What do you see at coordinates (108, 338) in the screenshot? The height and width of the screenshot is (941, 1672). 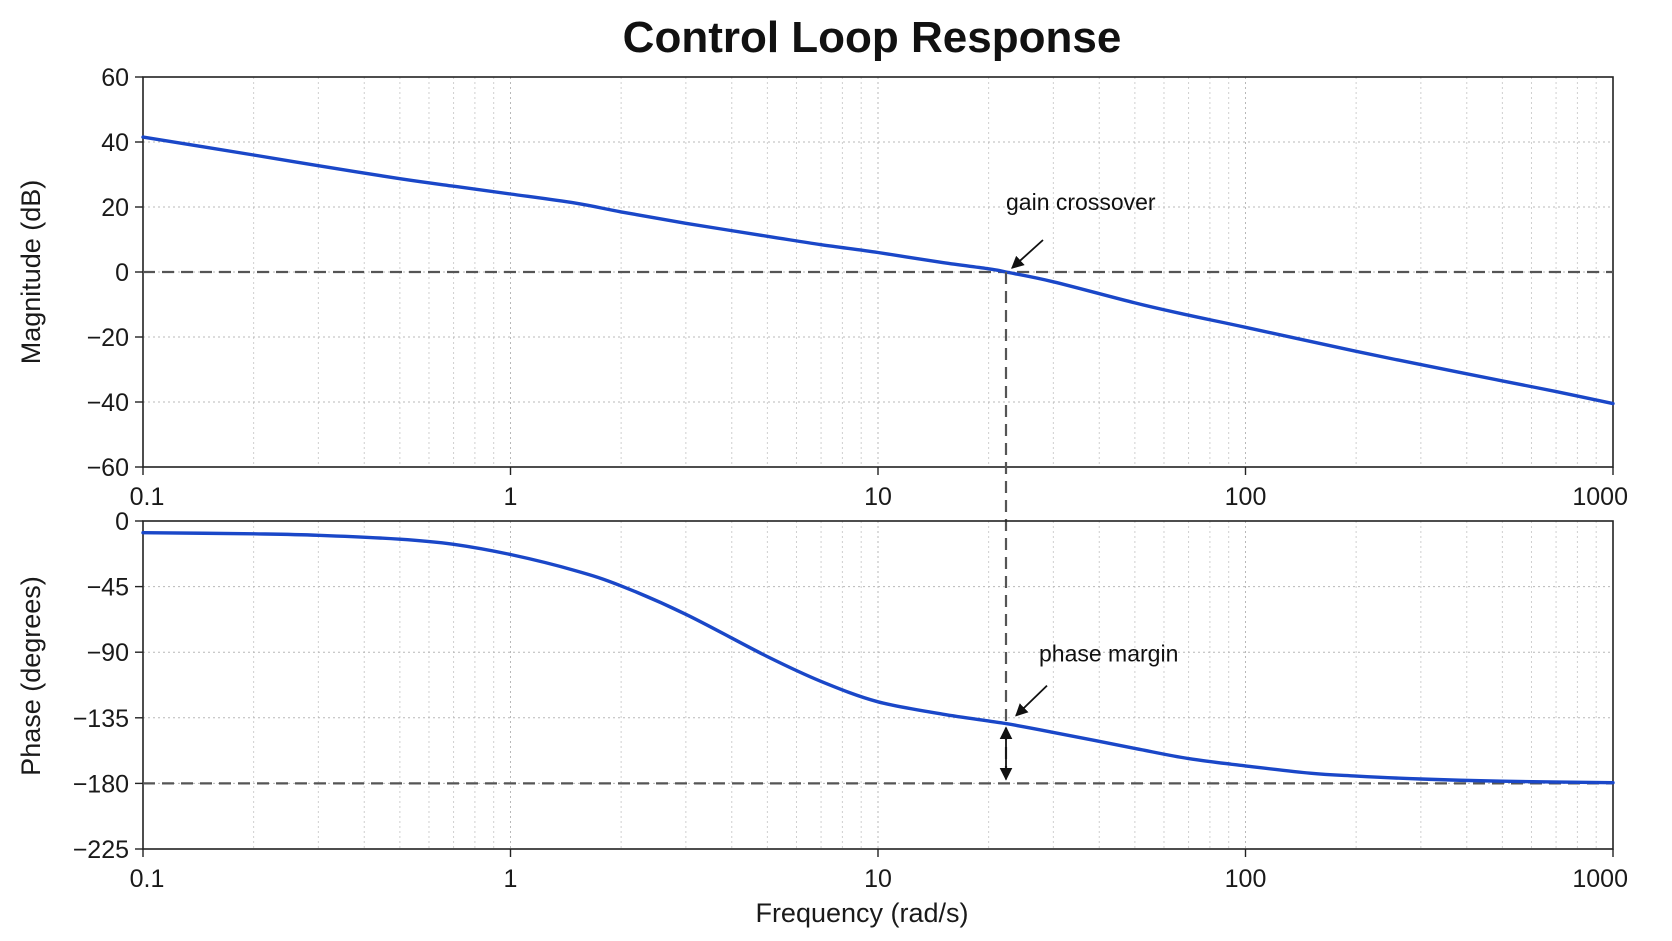 I see `magnitude-y-tick-label: −20` at bounding box center [108, 338].